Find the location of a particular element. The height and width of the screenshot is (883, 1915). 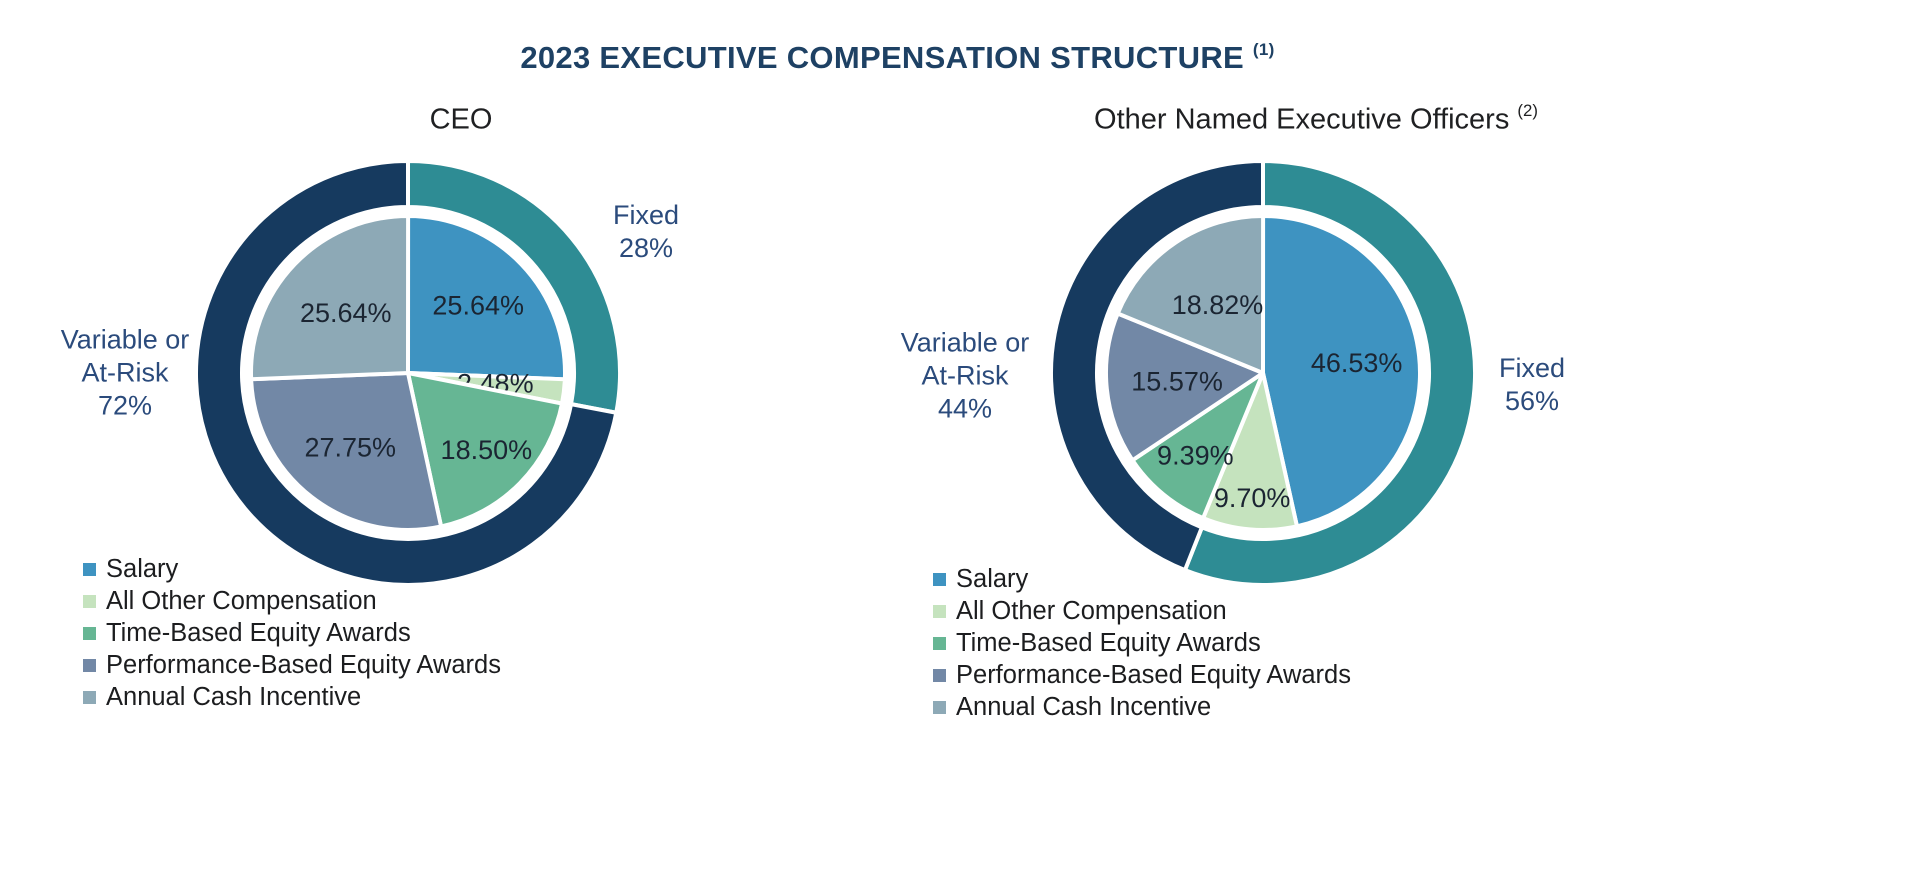

donut-wrap-other-neos: 46.53% 9.70% 9.39% 15.57% 18.82% is located at coordinates (1263, 373).